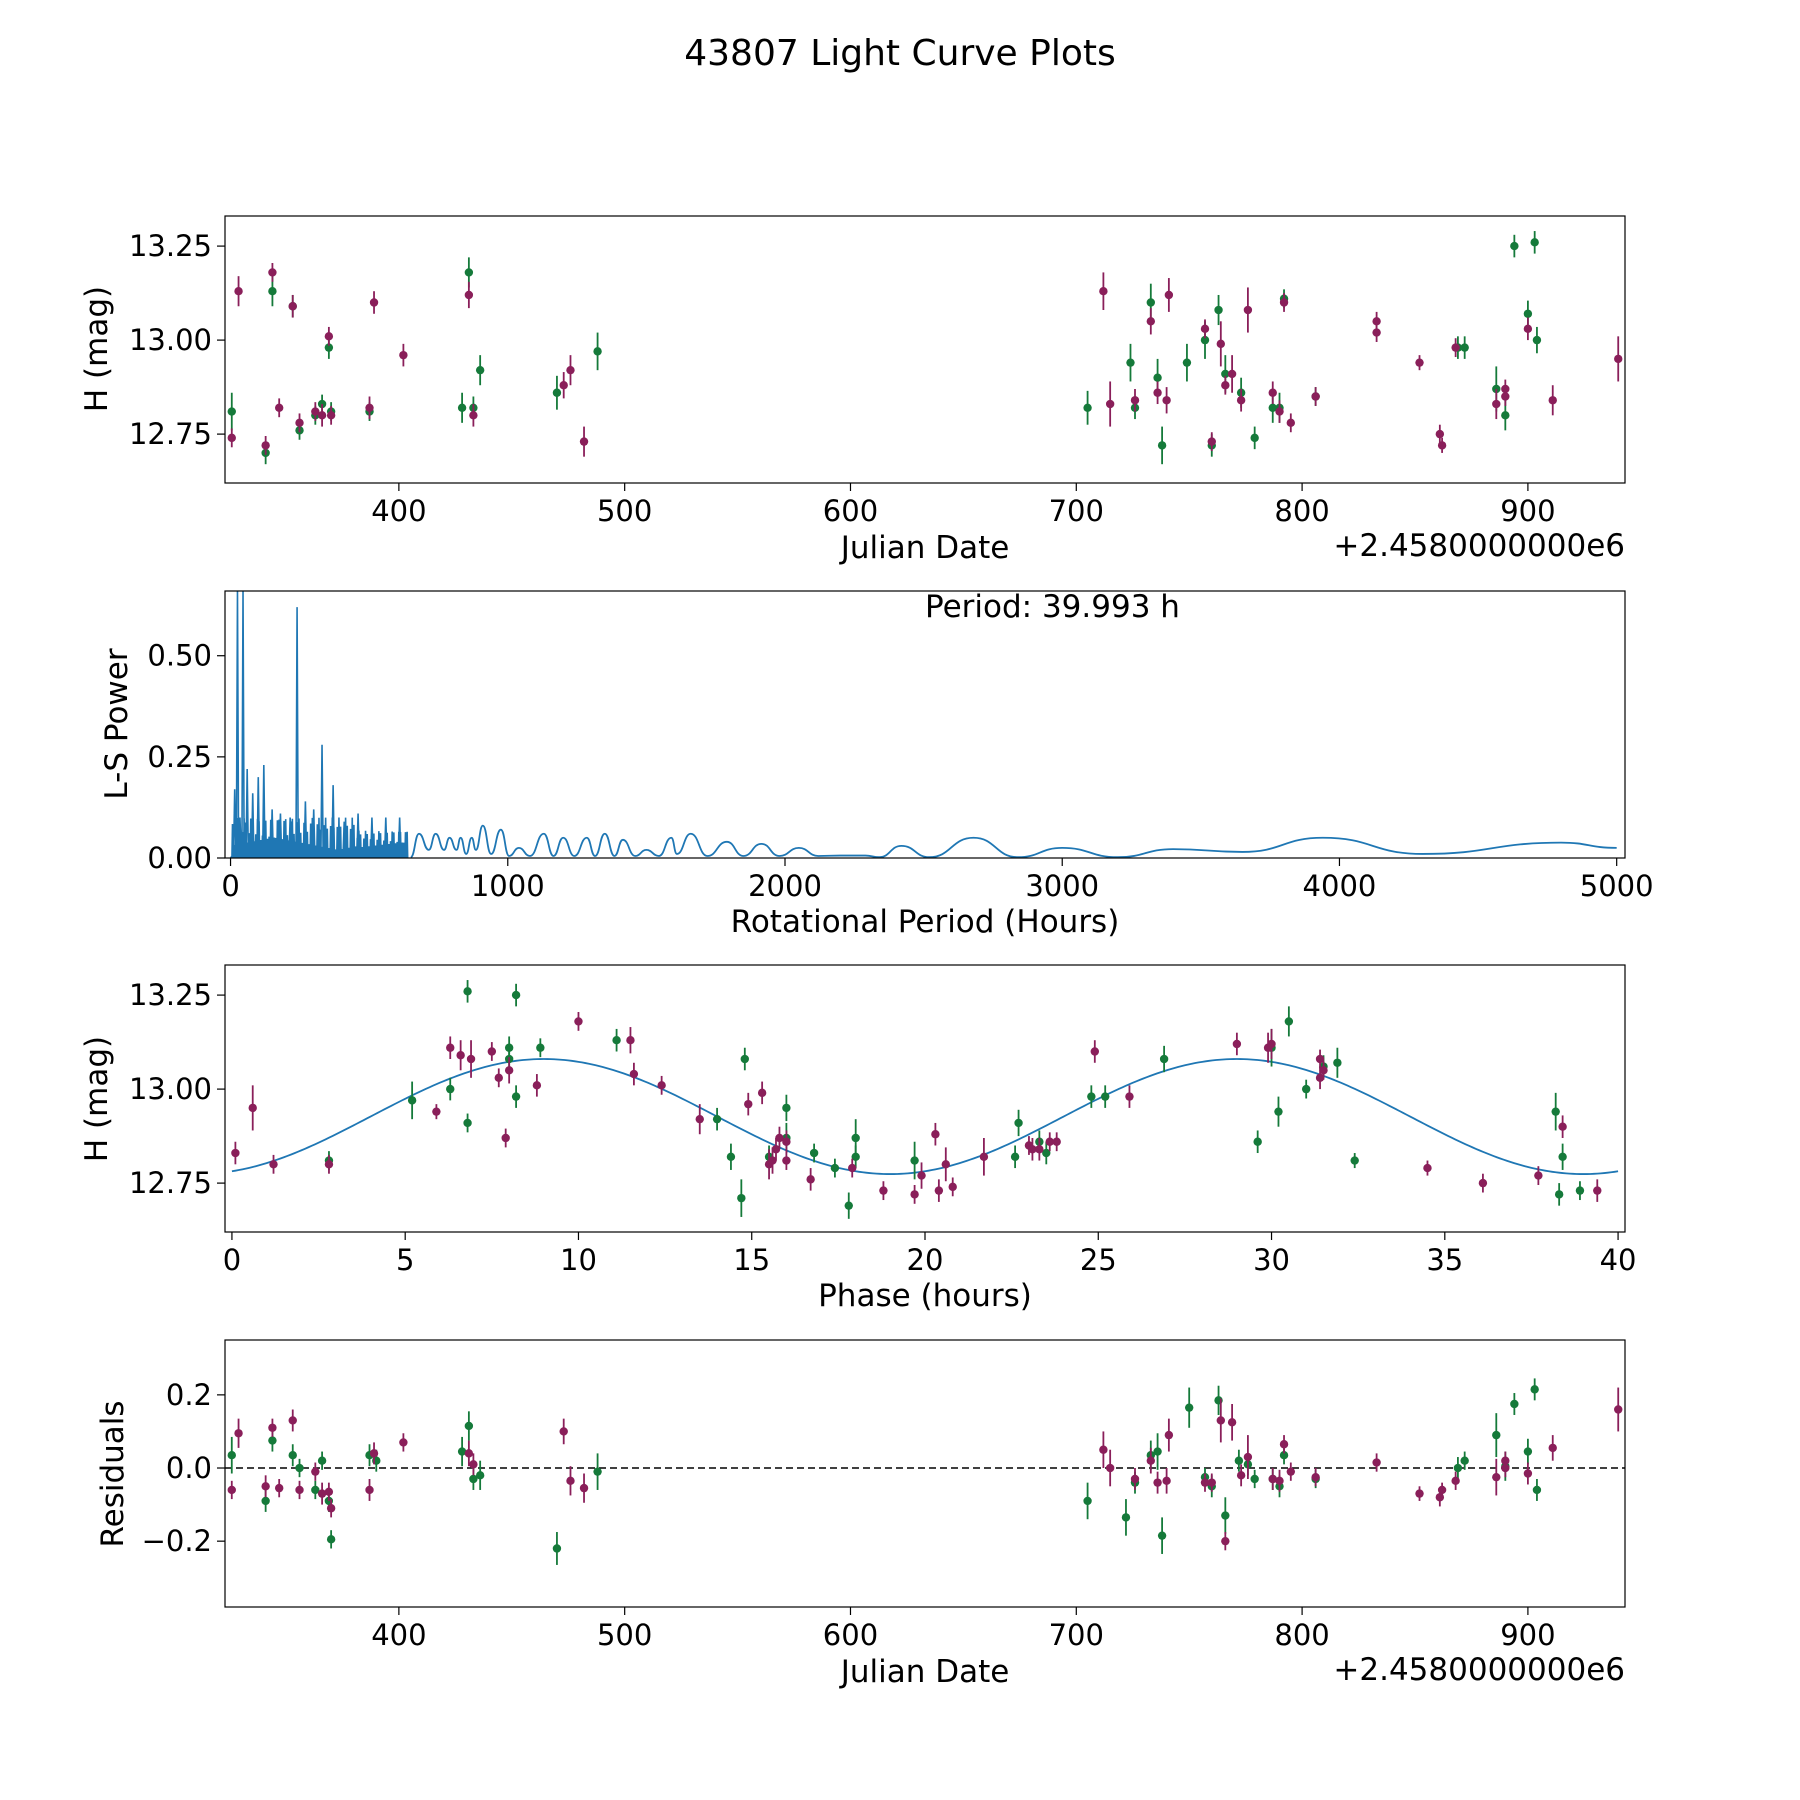 The height and width of the screenshot is (1800, 1800). Describe the element at coordinates (1479, 1670) in the screenshot. I see `residuals-offset-text: +2.4580000000e6` at that location.